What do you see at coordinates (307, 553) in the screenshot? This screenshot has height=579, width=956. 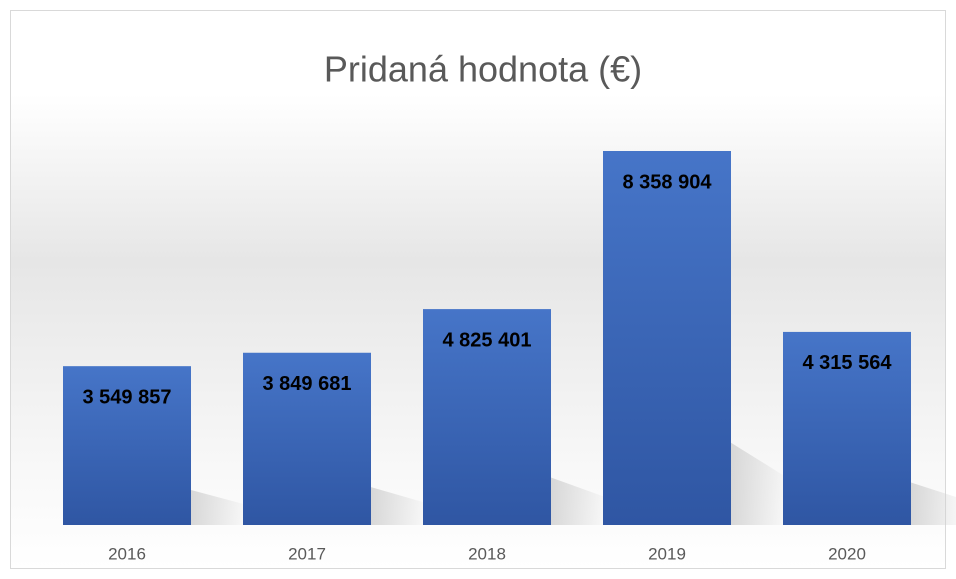 I see `x-tick-label: 2017` at bounding box center [307, 553].